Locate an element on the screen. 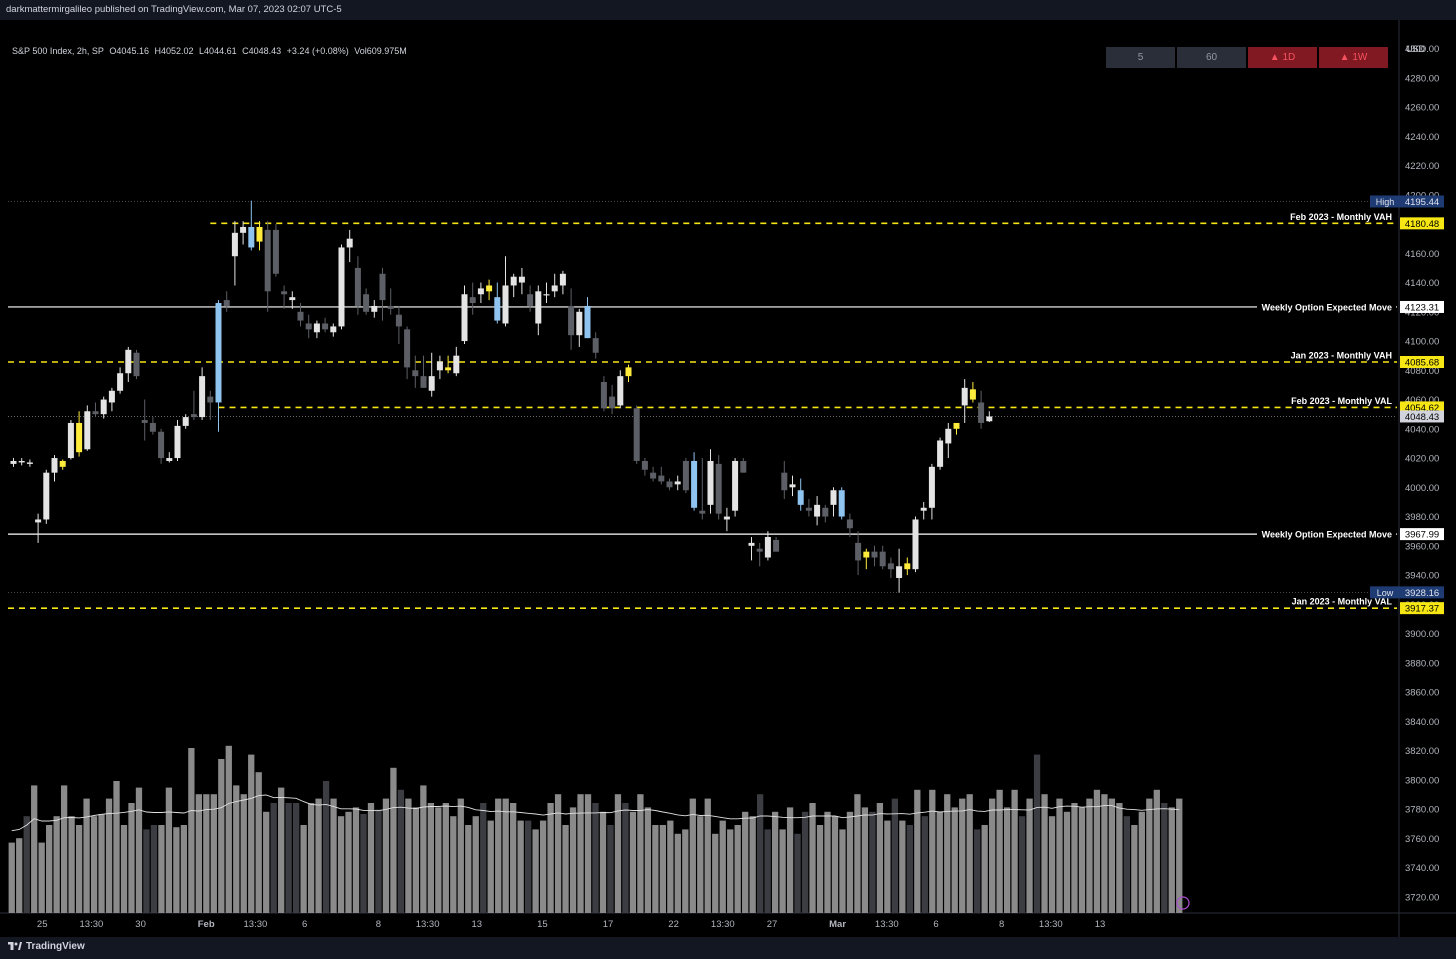  brand-bar: TradingView is located at coordinates (728, 948).